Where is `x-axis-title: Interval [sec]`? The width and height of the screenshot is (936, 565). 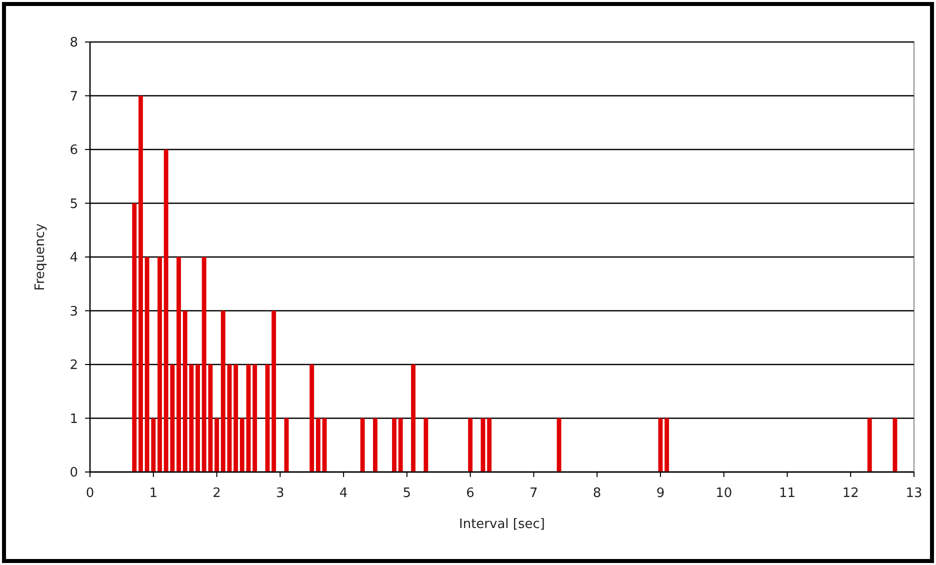 x-axis-title: Interval [sec] is located at coordinates (502, 524).